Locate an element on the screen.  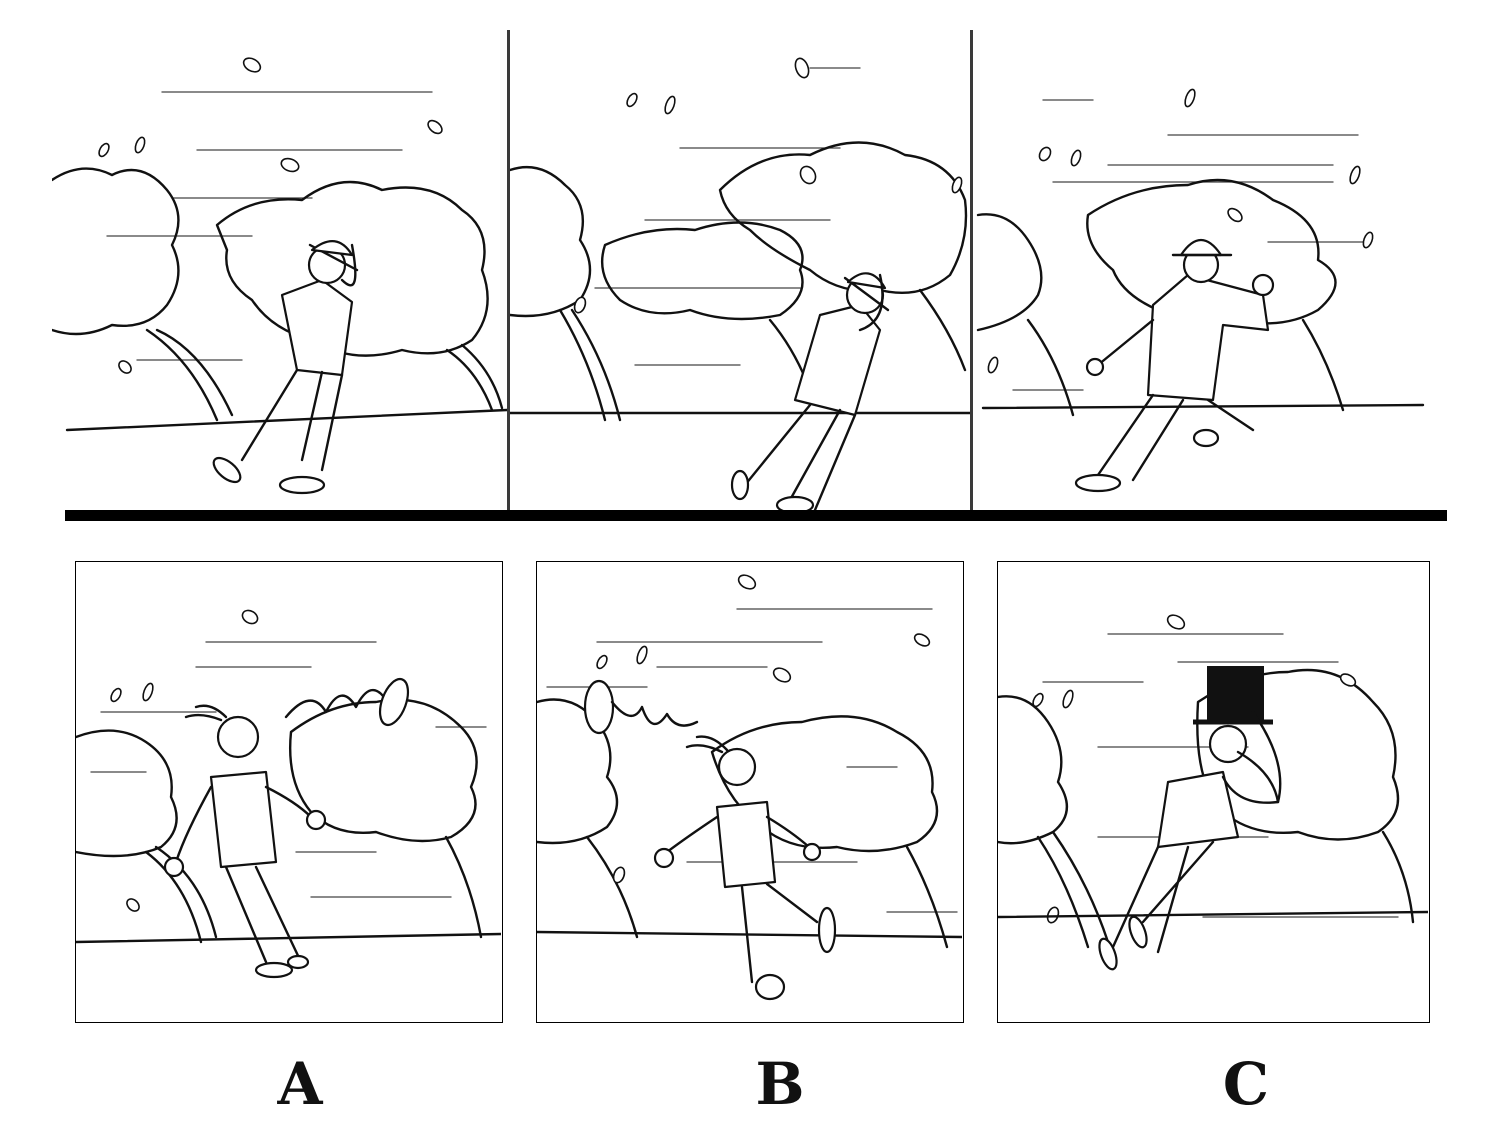
option-panel-a is located at coordinates (289, 792).